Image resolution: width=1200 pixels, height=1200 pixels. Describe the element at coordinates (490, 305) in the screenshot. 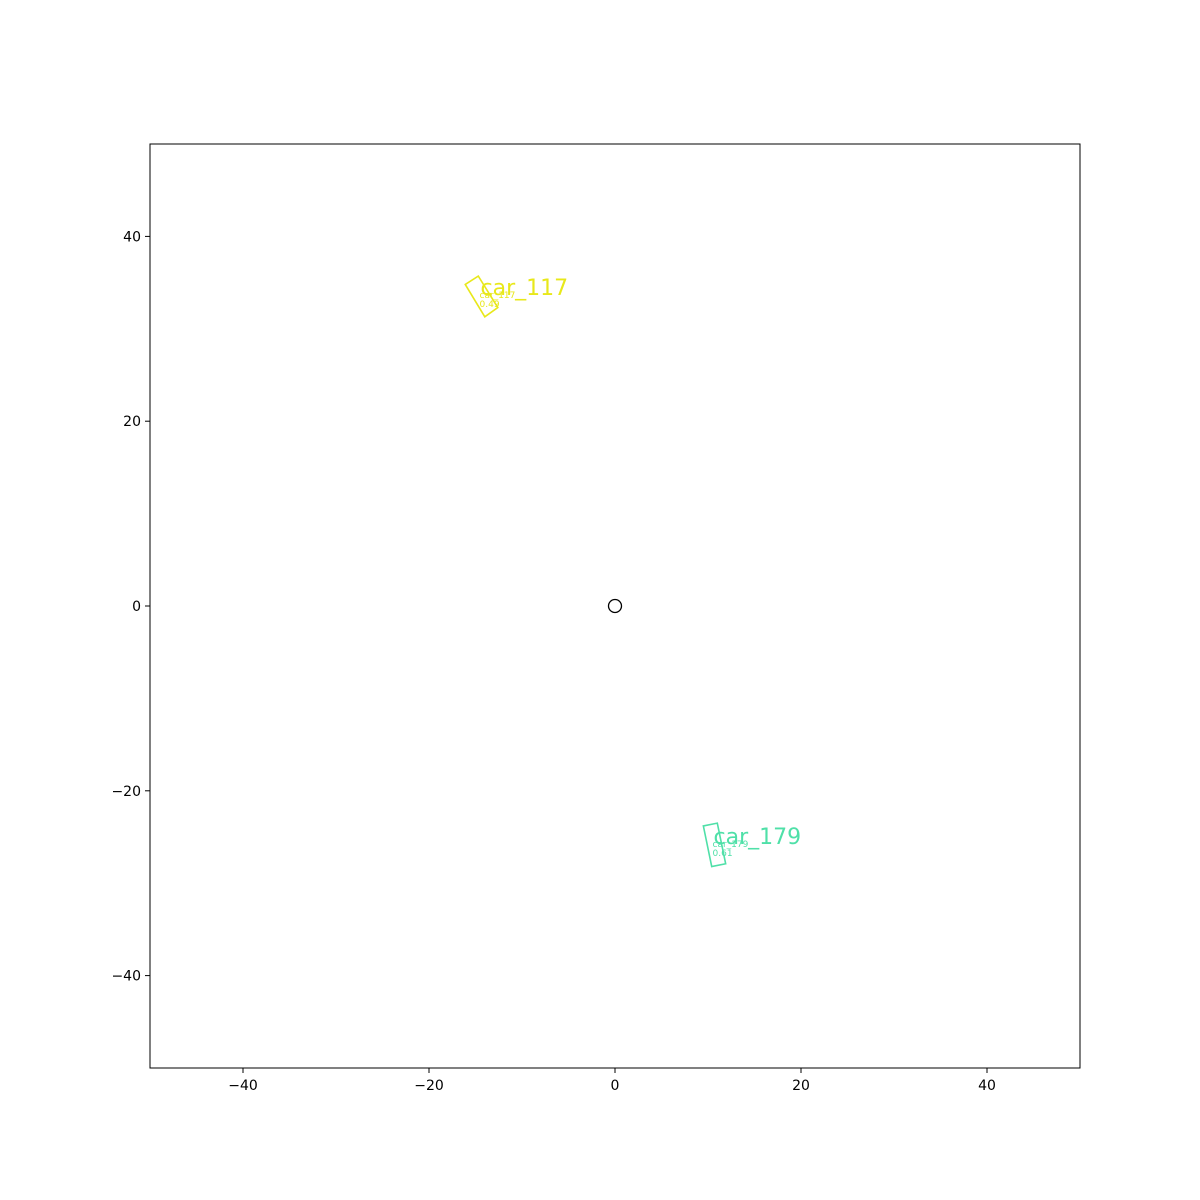

I see `object-small-value: 0.49` at that location.